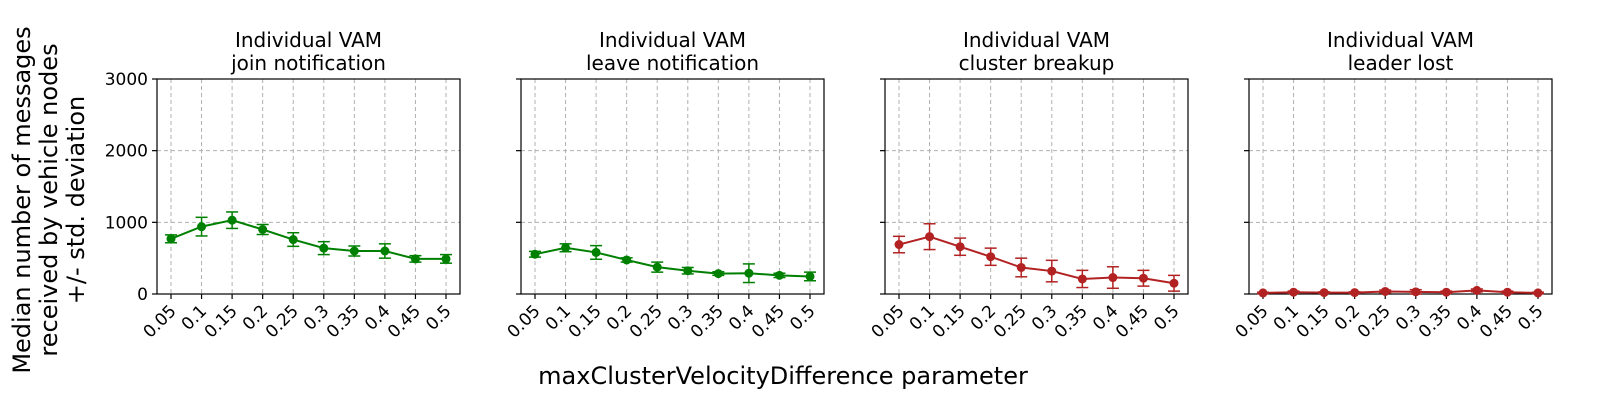  What do you see at coordinates (1037, 63) in the screenshot?
I see `panel-title-line-2: cluster breakup` at bounding box center [1037, 63].